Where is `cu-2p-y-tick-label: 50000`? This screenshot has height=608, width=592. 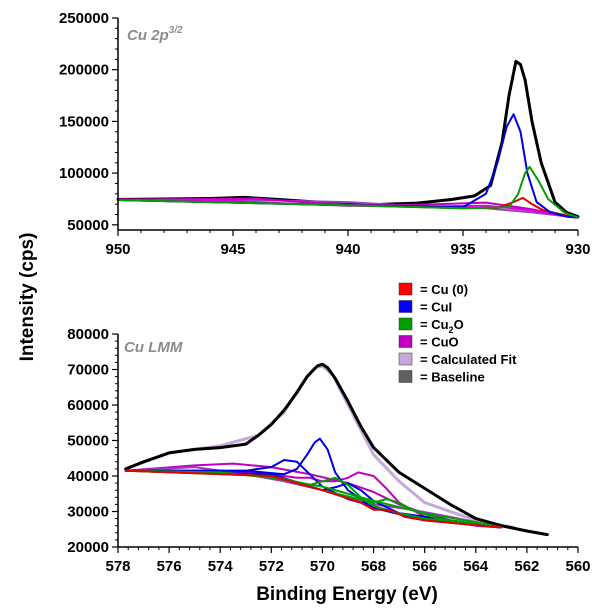
cu-2p-y-tick-label: 50000 is located at coordinates (88, 225).